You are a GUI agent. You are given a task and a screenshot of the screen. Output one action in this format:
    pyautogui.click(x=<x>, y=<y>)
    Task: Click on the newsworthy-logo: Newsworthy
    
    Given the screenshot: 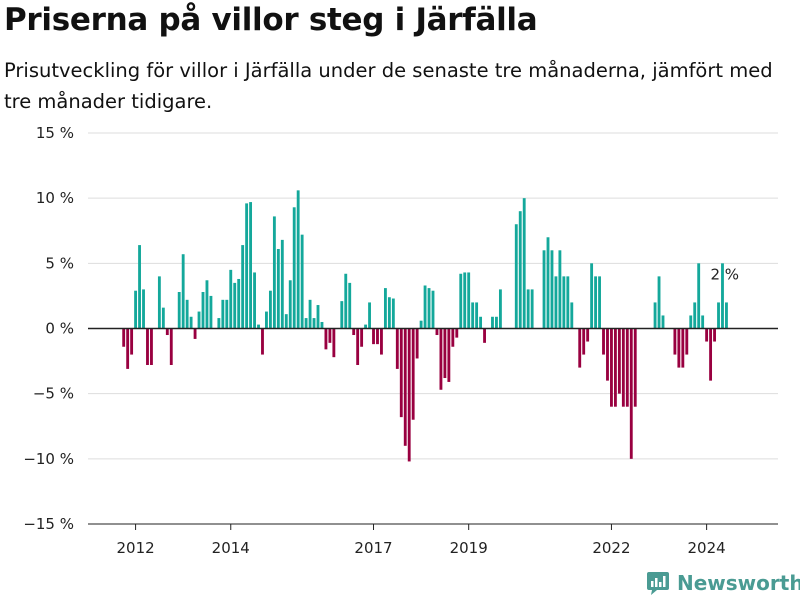 What is the action you would take?
    pyautogui.click(x=722, y=583)
    